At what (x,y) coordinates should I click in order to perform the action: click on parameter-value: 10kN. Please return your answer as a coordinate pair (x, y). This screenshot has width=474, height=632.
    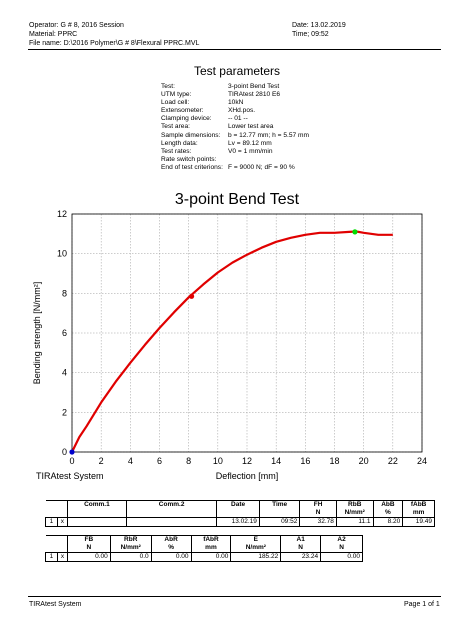
    Looking at the image, I should click on (236, 103).